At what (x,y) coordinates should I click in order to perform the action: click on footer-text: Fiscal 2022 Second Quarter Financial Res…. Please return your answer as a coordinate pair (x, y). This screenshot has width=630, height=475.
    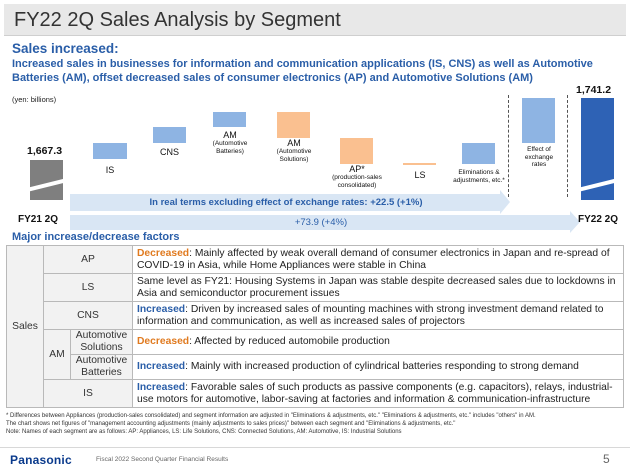
    Looking at the image, I should click on (162, 459).